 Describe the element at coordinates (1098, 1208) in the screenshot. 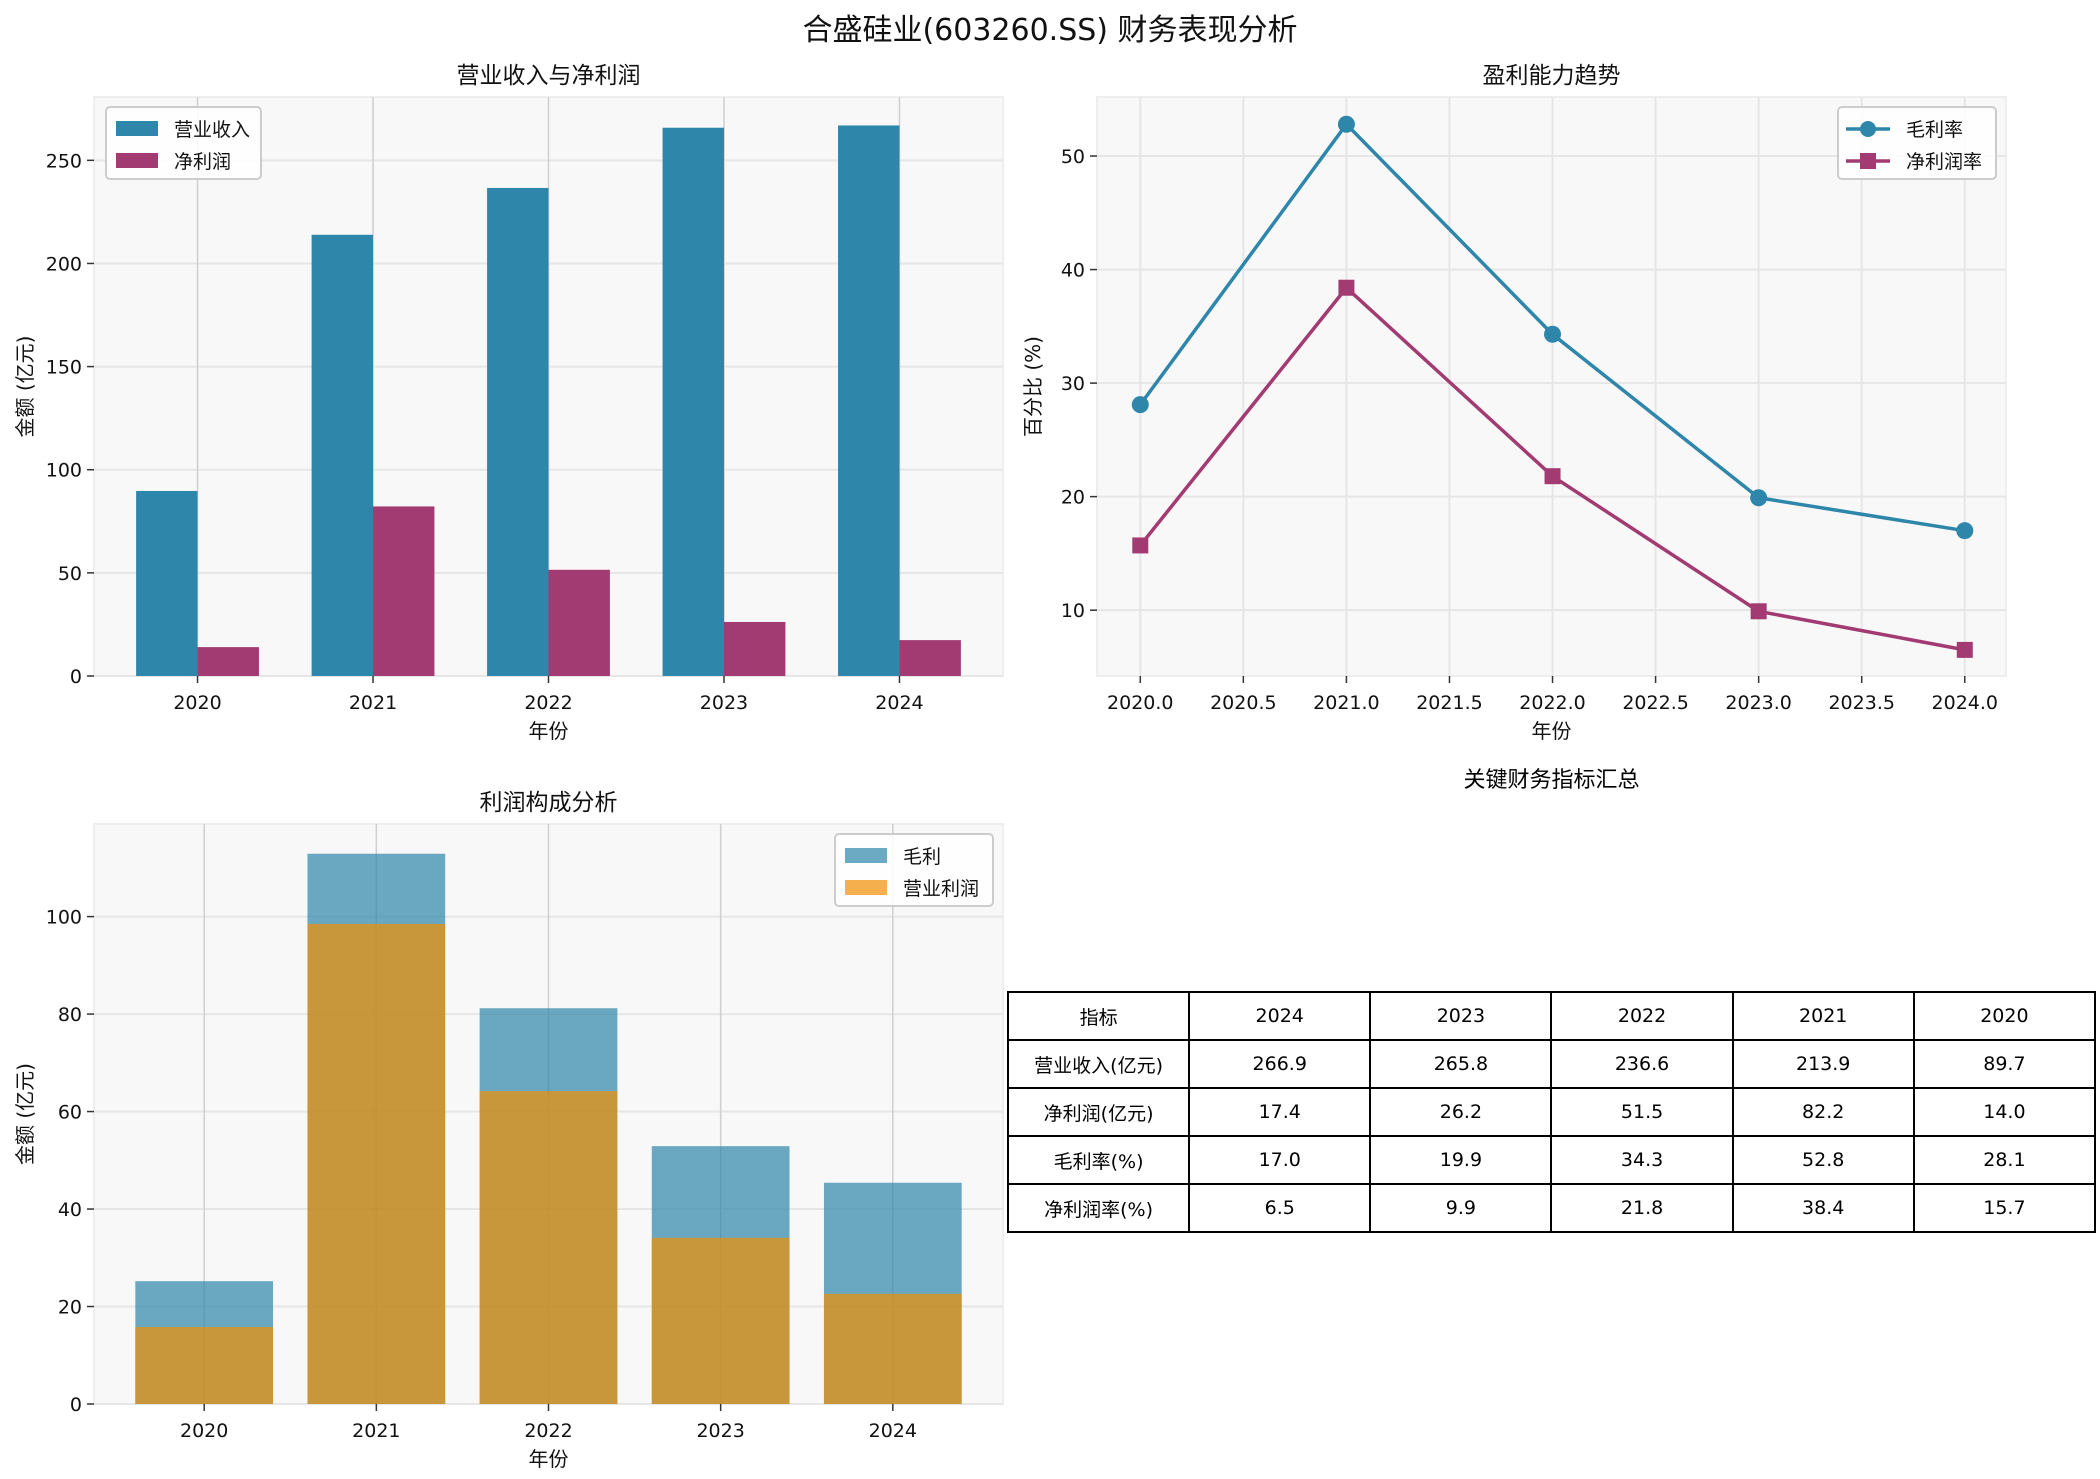

I see `table-cell: 净利润率(%)` at that location.